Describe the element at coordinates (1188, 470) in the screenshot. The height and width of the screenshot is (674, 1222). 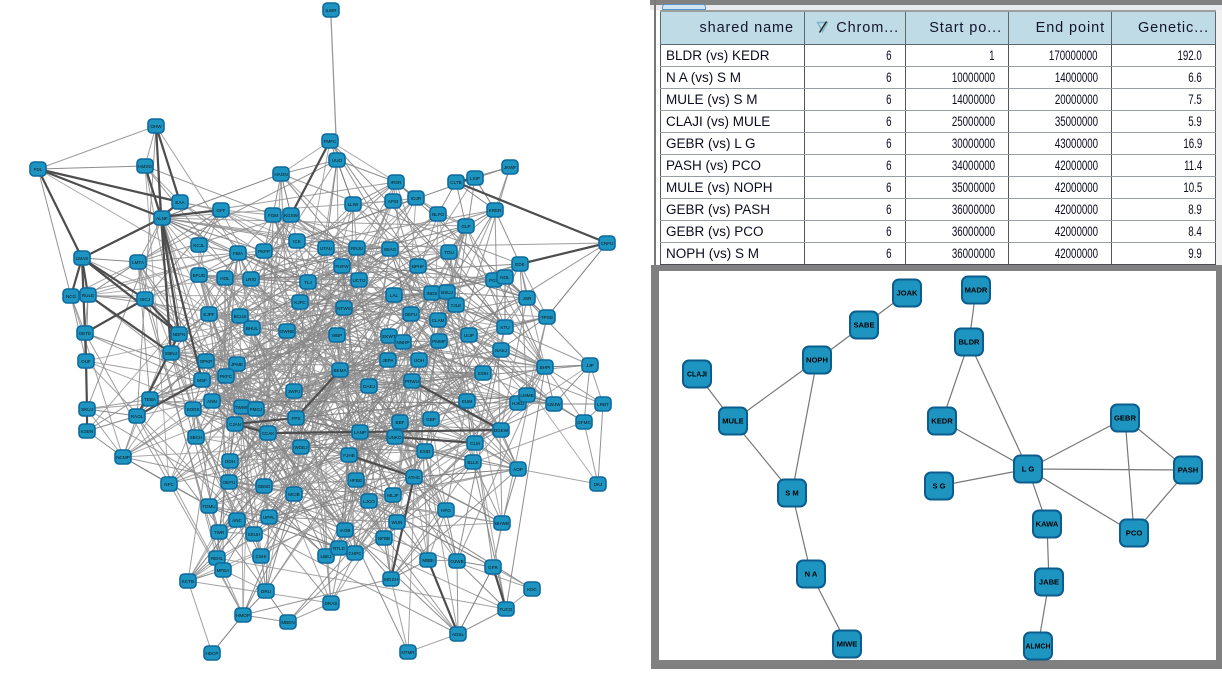
I see `svg-text: PASH` at that location.